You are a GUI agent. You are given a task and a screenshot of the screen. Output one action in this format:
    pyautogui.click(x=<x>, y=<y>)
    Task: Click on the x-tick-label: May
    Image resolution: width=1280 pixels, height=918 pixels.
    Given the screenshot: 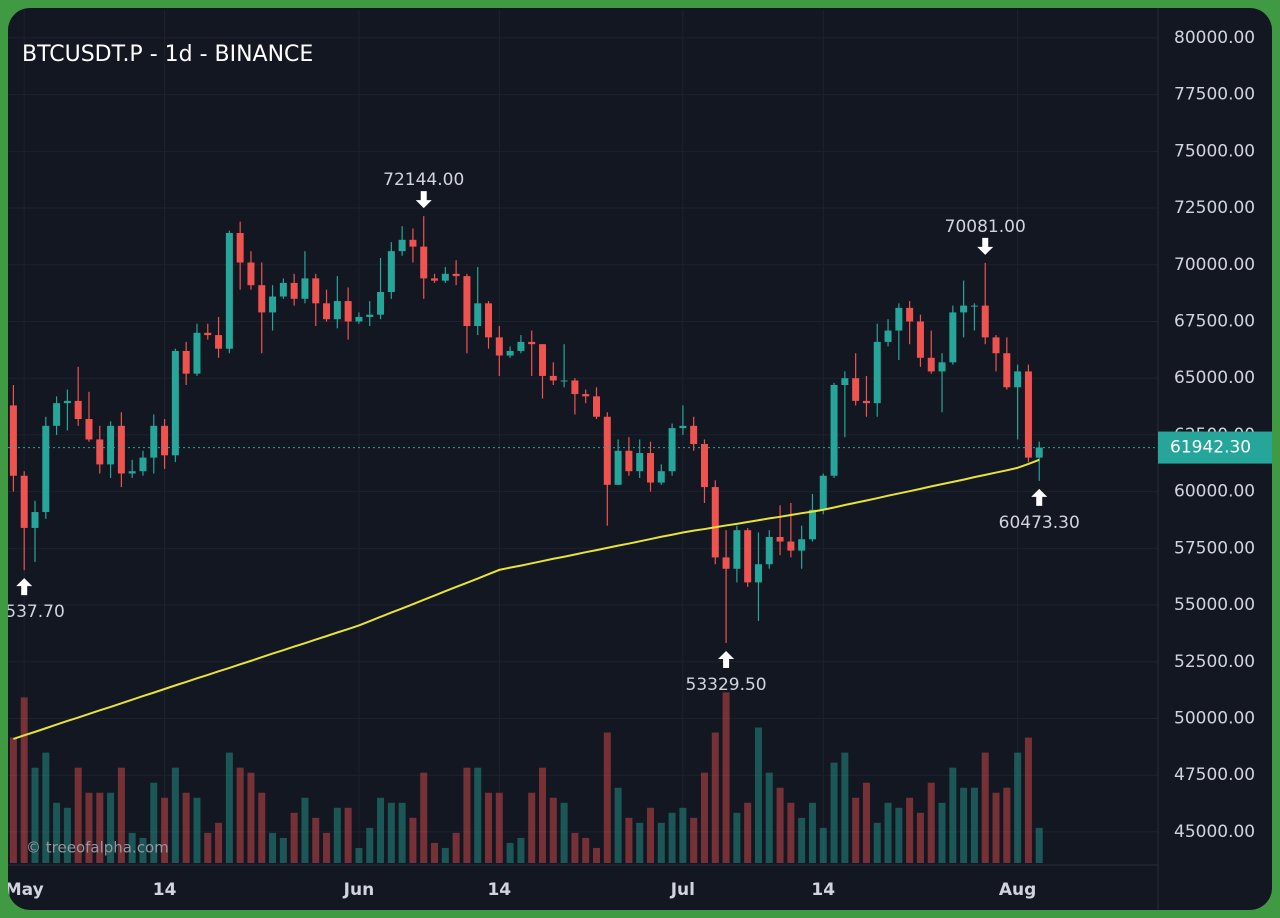 What is the action you would take?
    pyautogui.click(x=26, y=890)
    